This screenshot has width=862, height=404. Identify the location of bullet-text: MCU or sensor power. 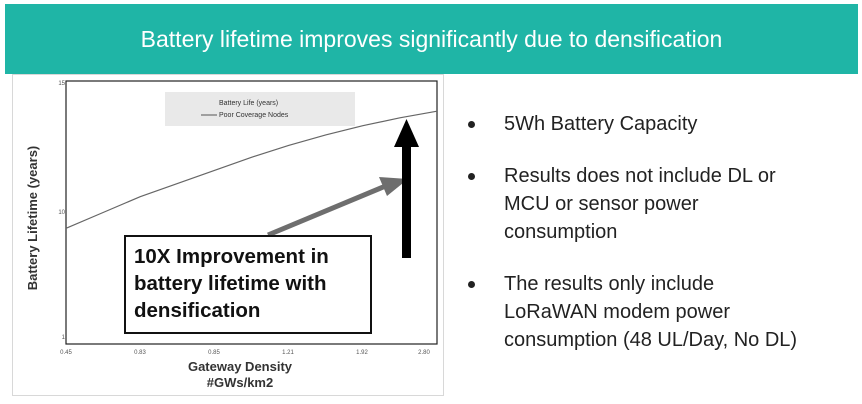
(601, 204).